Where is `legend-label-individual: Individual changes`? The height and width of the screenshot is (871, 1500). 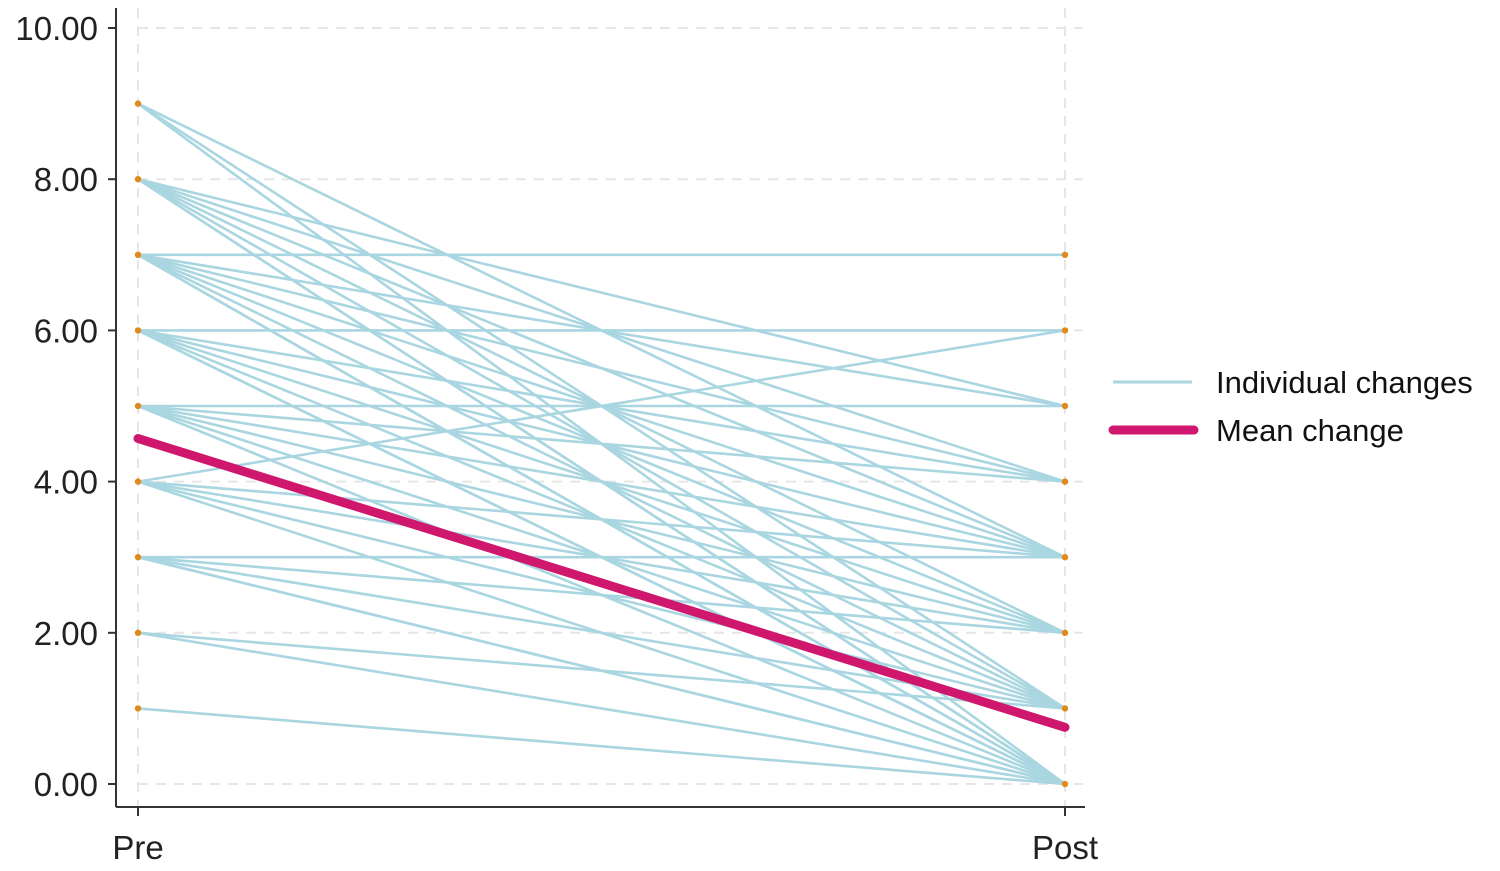 legend-label-individual: Individual changes is located at coordinates (1344, 382).